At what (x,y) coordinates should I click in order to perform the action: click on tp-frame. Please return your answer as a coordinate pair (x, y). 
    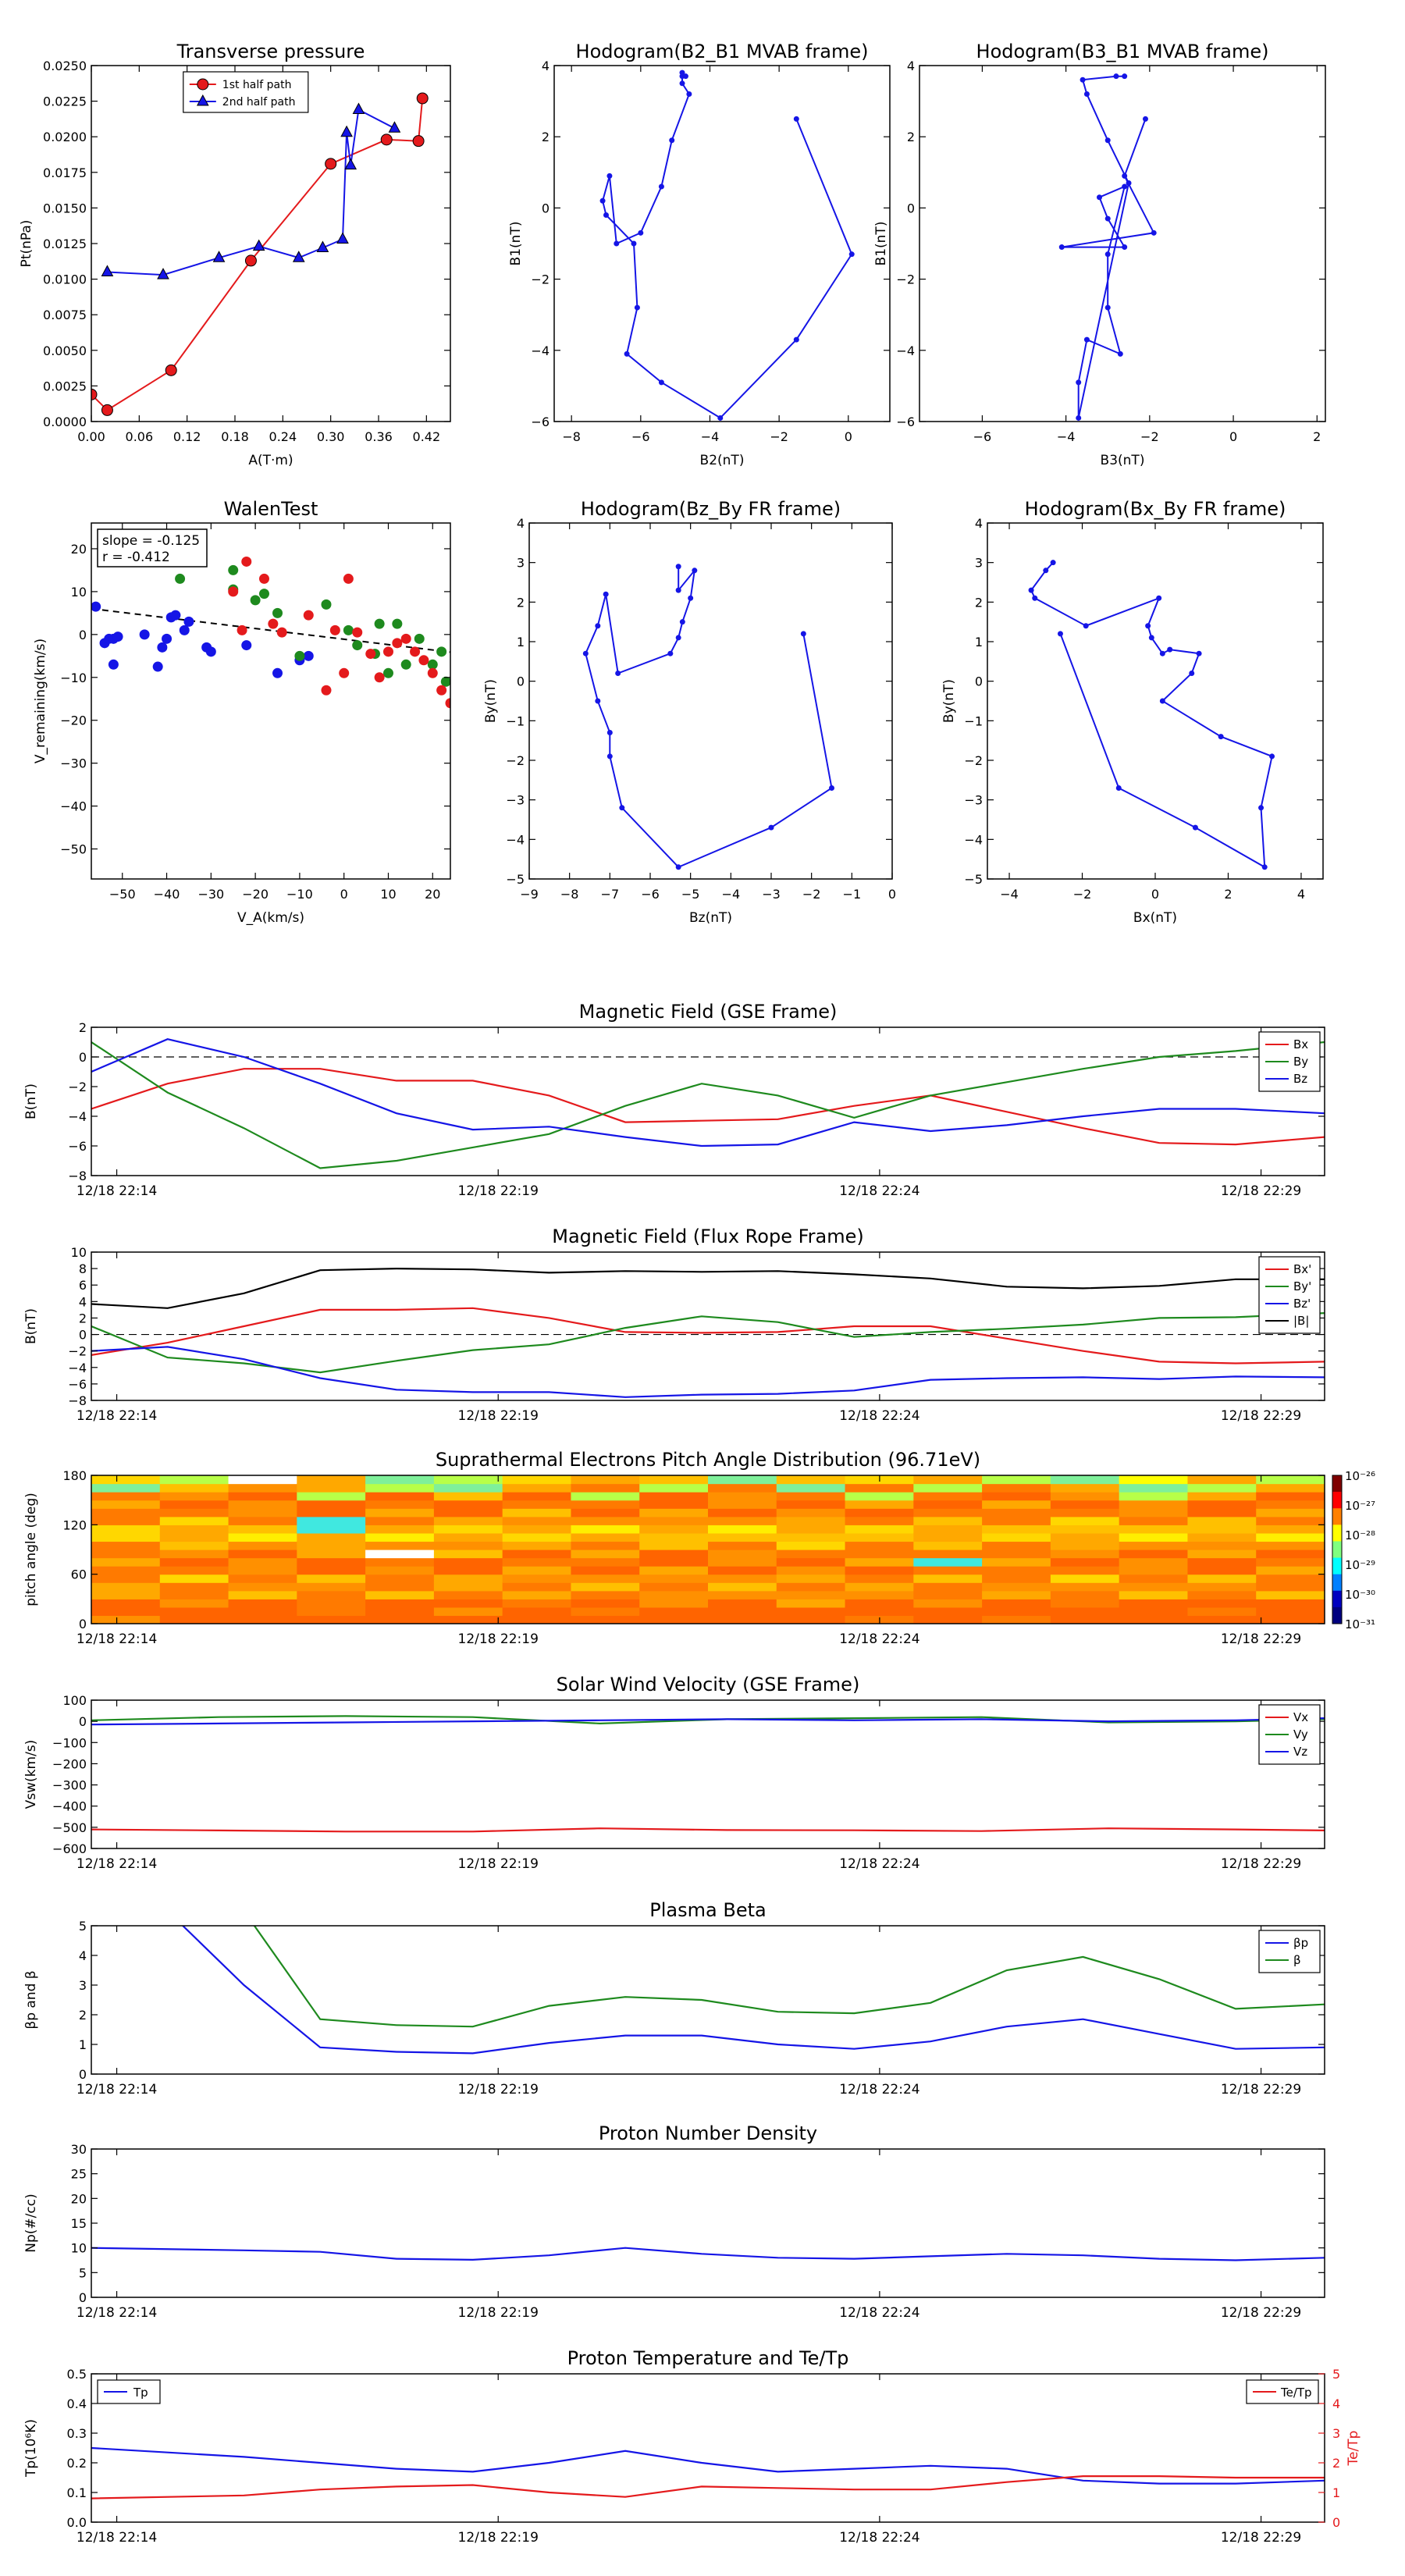
    Looking at the image, I should click on (271, 243).